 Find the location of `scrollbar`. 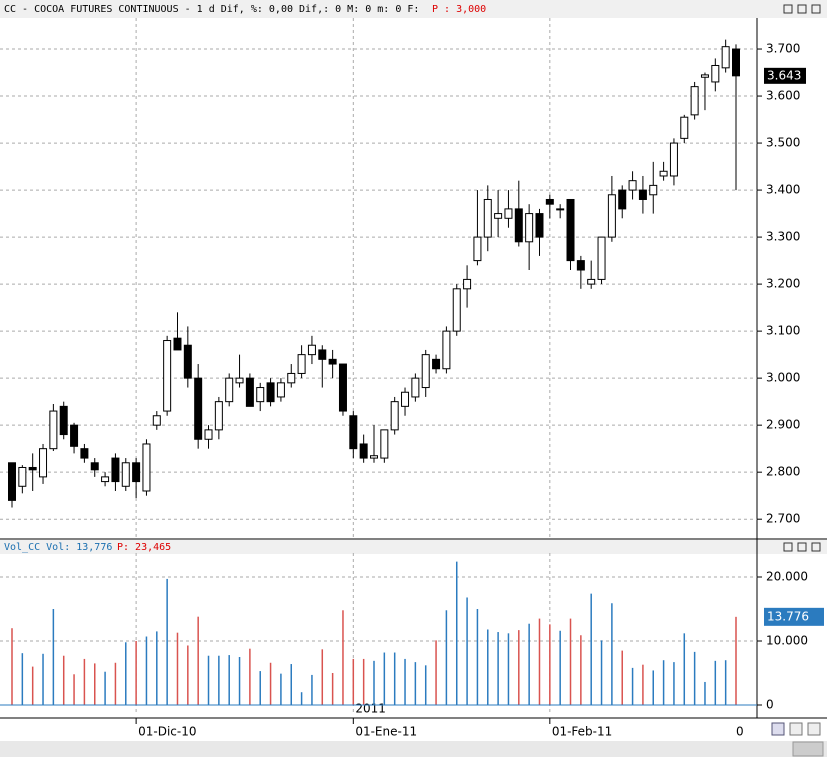

scrollbar is located at coordinates (413, 749).